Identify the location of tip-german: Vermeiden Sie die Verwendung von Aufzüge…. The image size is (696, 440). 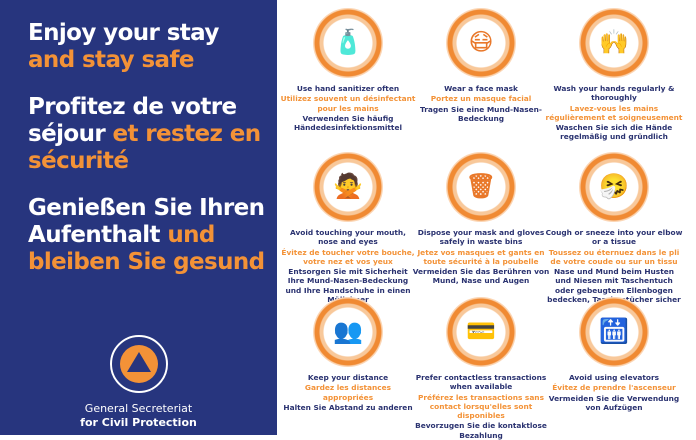
(614, 402).